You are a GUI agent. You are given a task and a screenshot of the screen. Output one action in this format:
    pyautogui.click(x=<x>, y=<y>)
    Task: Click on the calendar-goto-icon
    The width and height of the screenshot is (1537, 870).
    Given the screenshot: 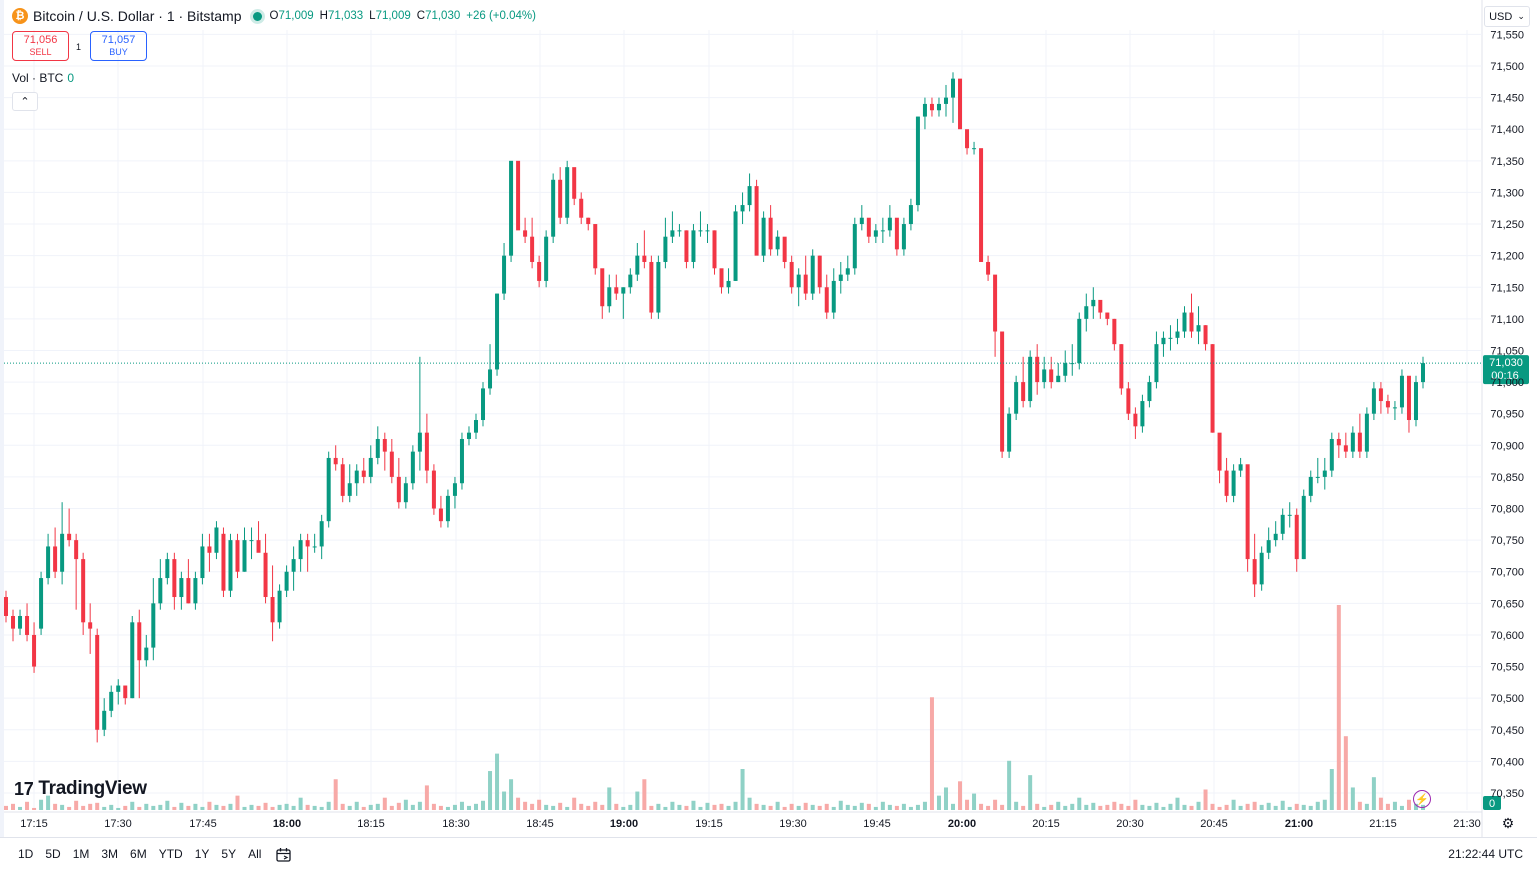 What is the action you would take?
    pyautogui.click(x=284, y=854)
    